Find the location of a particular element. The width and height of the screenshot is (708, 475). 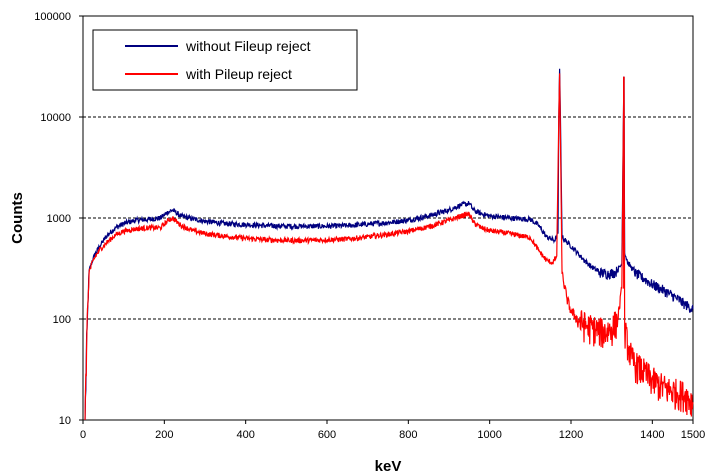

x-axis-title: keV is located at coordinates (388, 466).